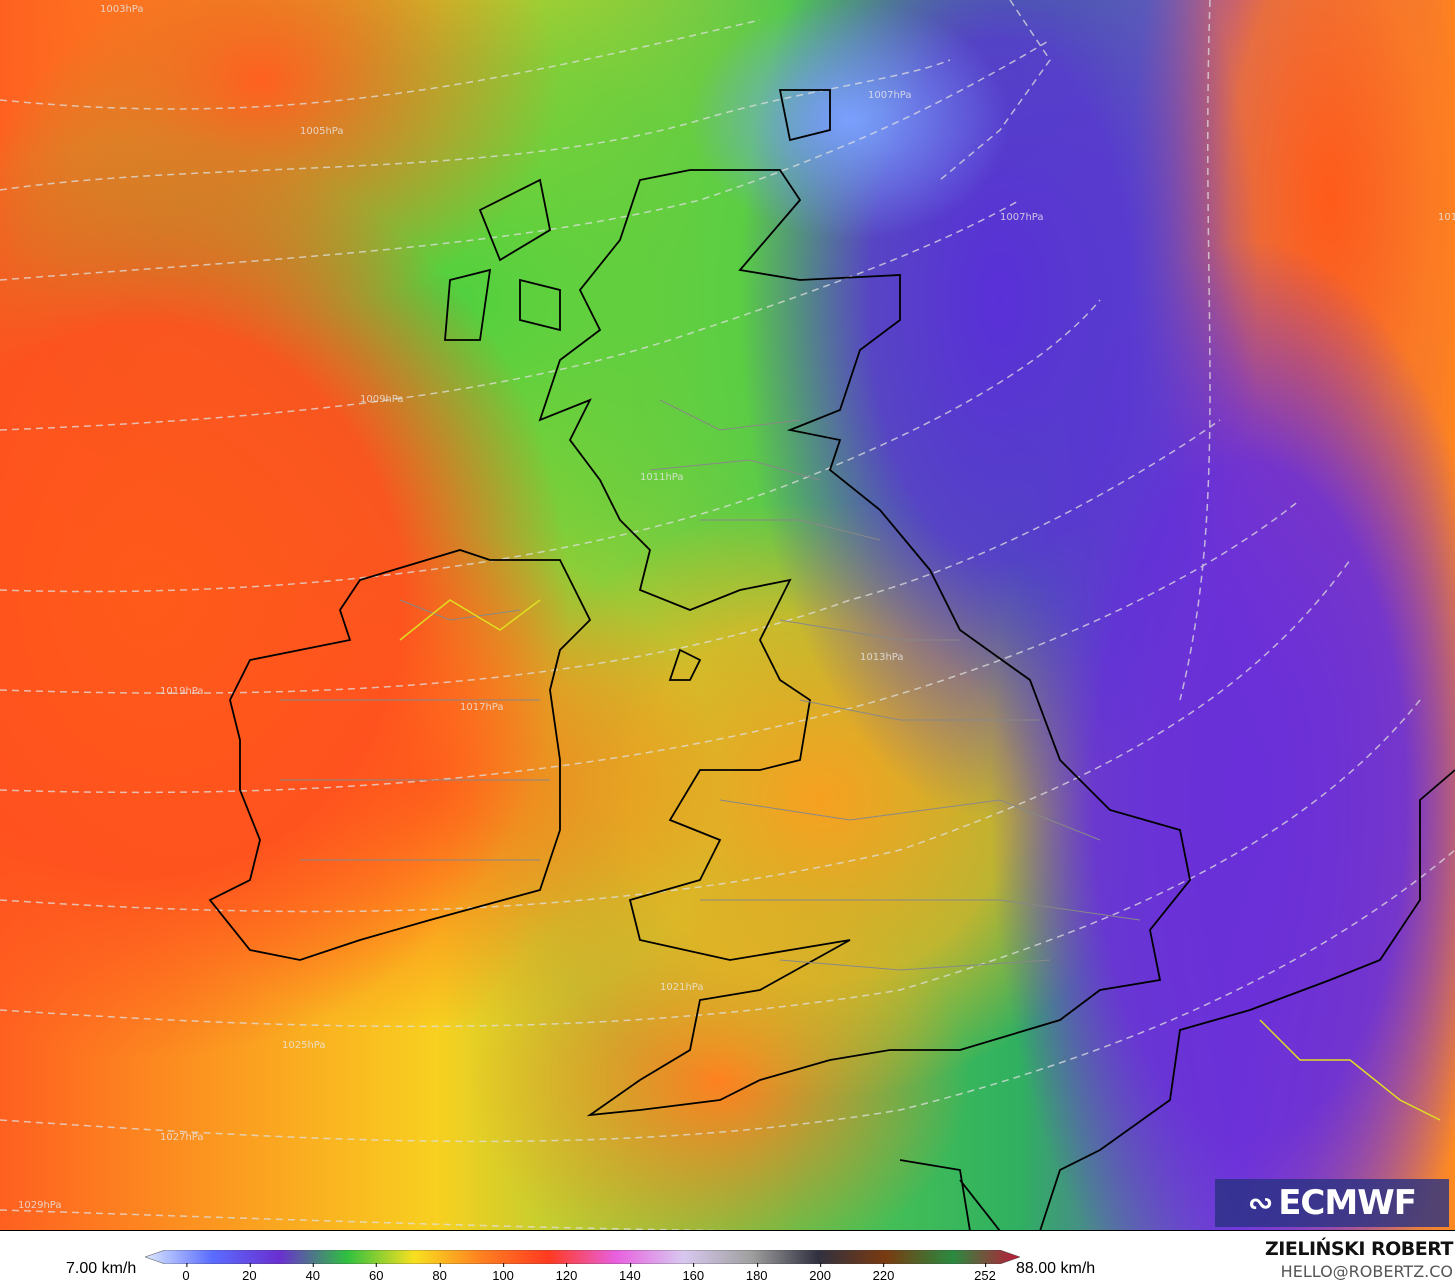 The image size is (1455, 1287). Describe the element at coordinates (182, 1137) in the screenshot. I see `svg-text: 1027hPa` at that location.